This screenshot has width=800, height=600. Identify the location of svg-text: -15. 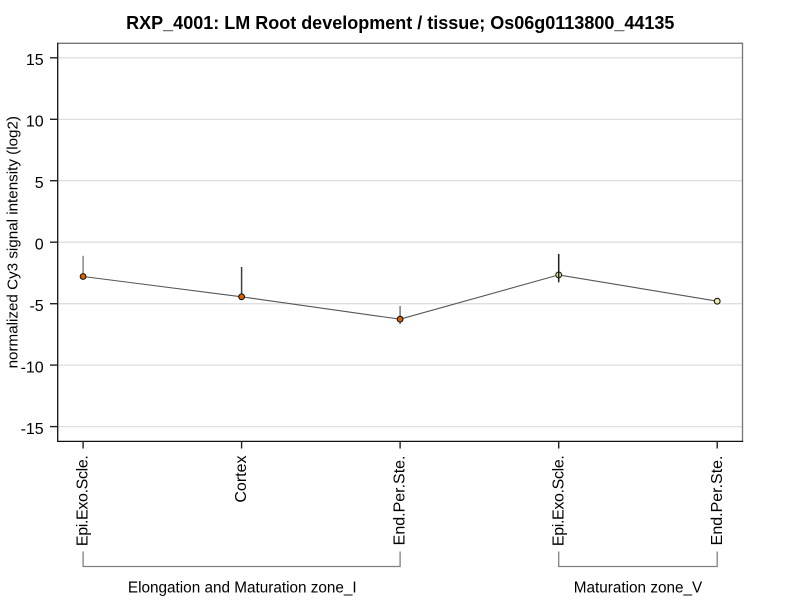
(32, 429).